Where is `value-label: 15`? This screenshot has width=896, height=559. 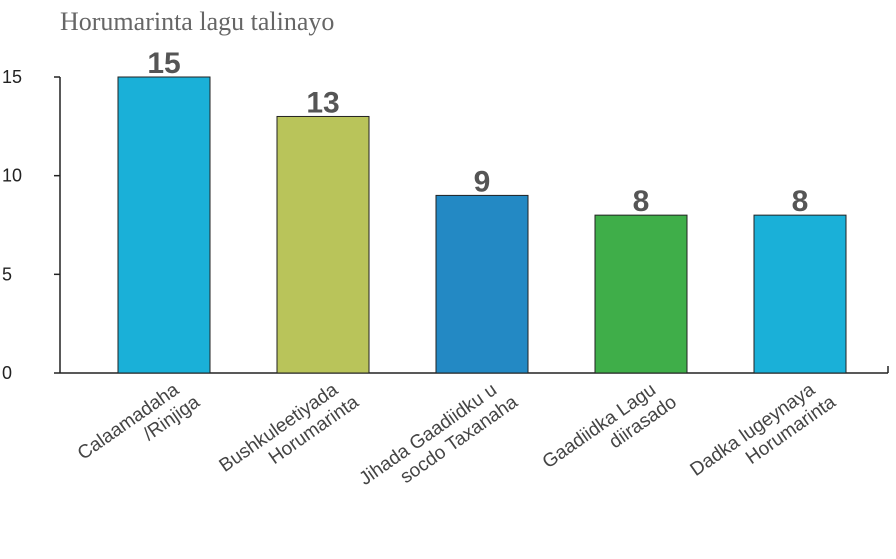 value-label: 15 is located at coordinates (163, 63).